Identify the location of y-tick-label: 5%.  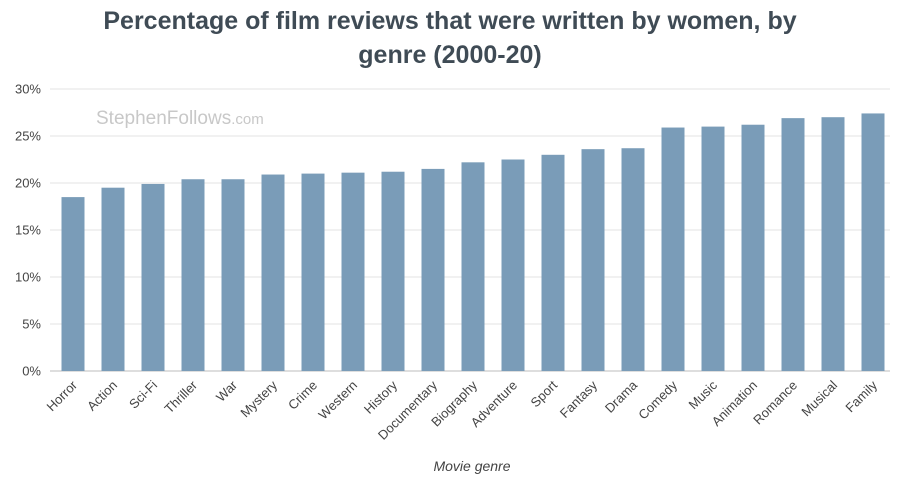
(31, 324).